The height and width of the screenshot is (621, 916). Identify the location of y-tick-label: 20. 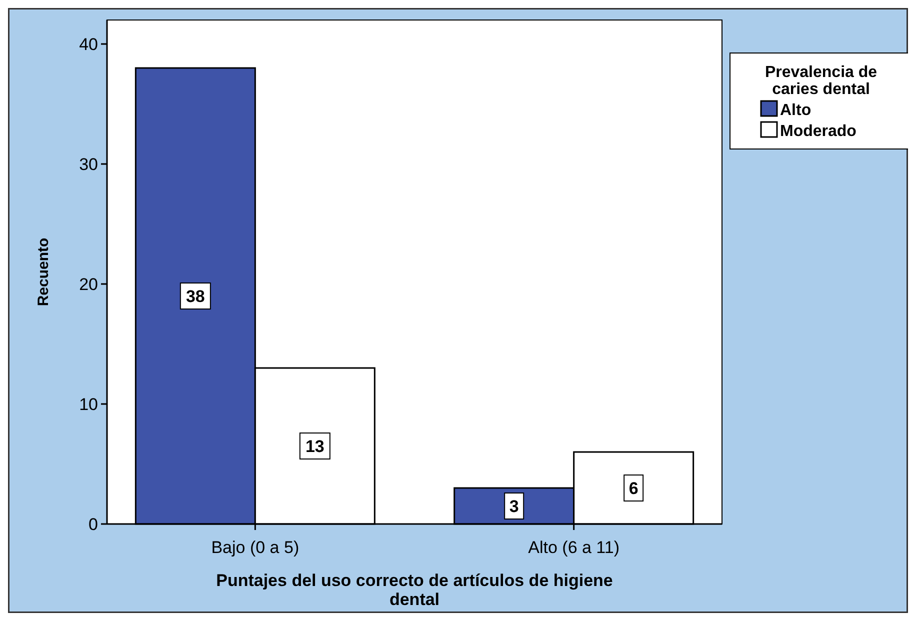
(88, 284).